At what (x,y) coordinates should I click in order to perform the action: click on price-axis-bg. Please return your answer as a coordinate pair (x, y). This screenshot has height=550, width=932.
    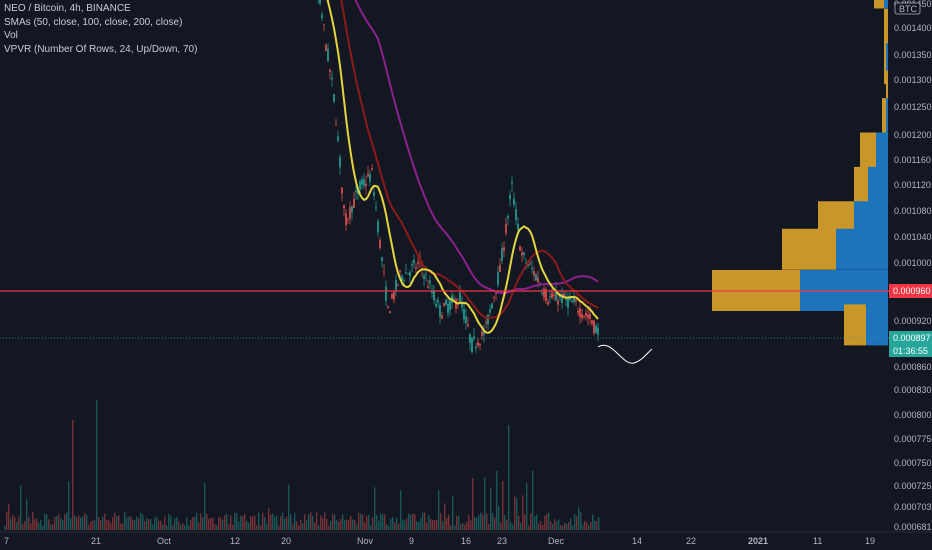
    Looking at the image, I should click on (910, 275).